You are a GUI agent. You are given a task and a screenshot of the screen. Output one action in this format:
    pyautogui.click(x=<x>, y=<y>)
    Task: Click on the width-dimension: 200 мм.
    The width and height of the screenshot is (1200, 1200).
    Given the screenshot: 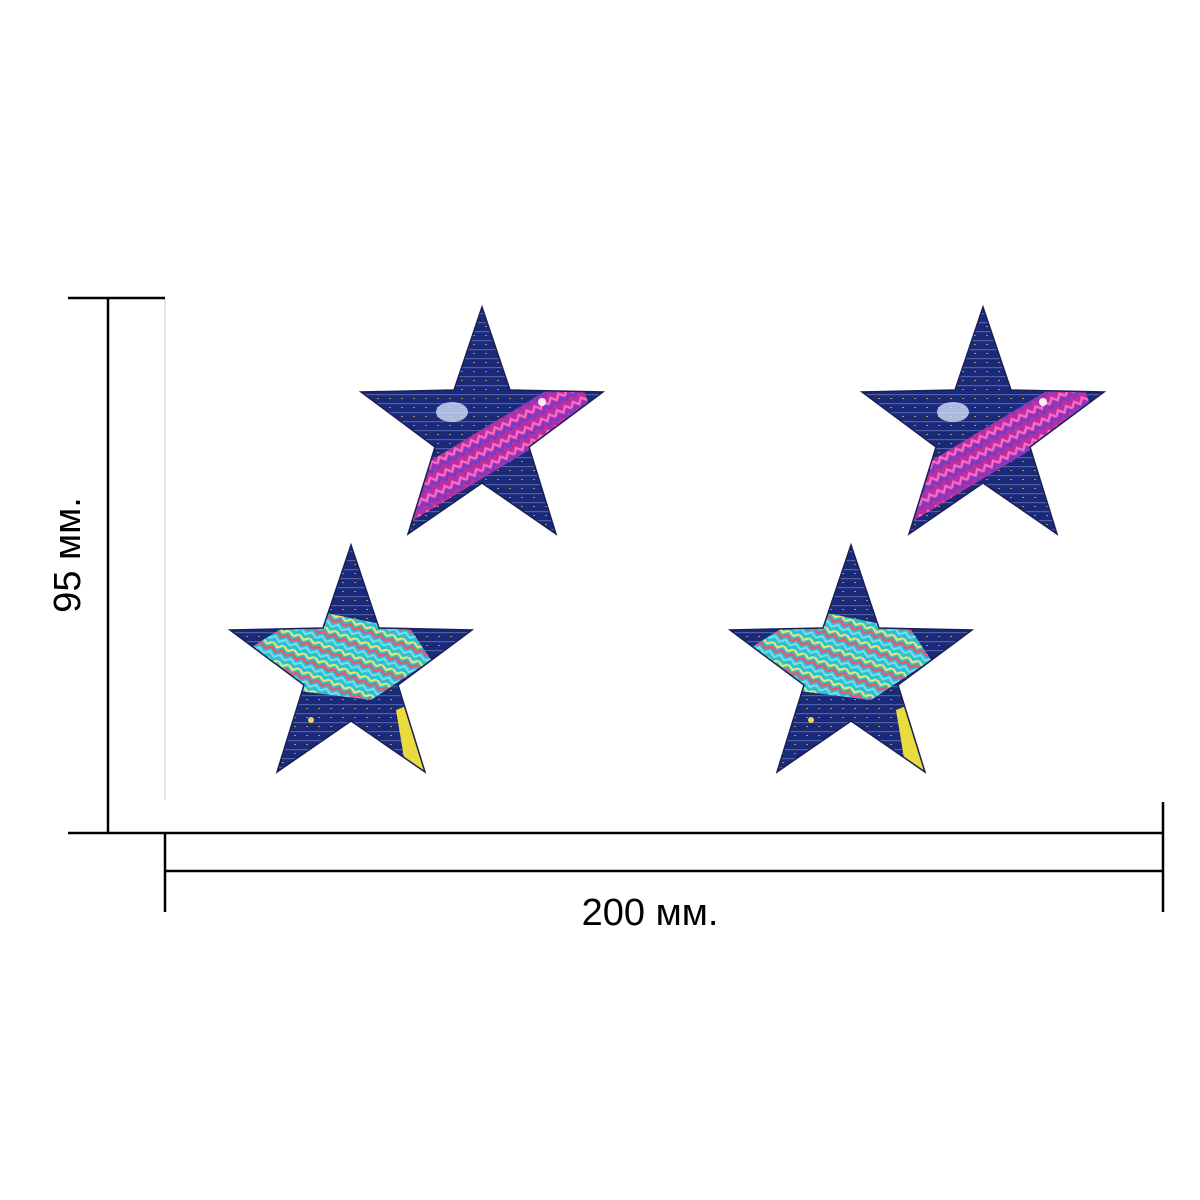 What is the action you would take?
    pyautogui.click(x=664, y=868)
    